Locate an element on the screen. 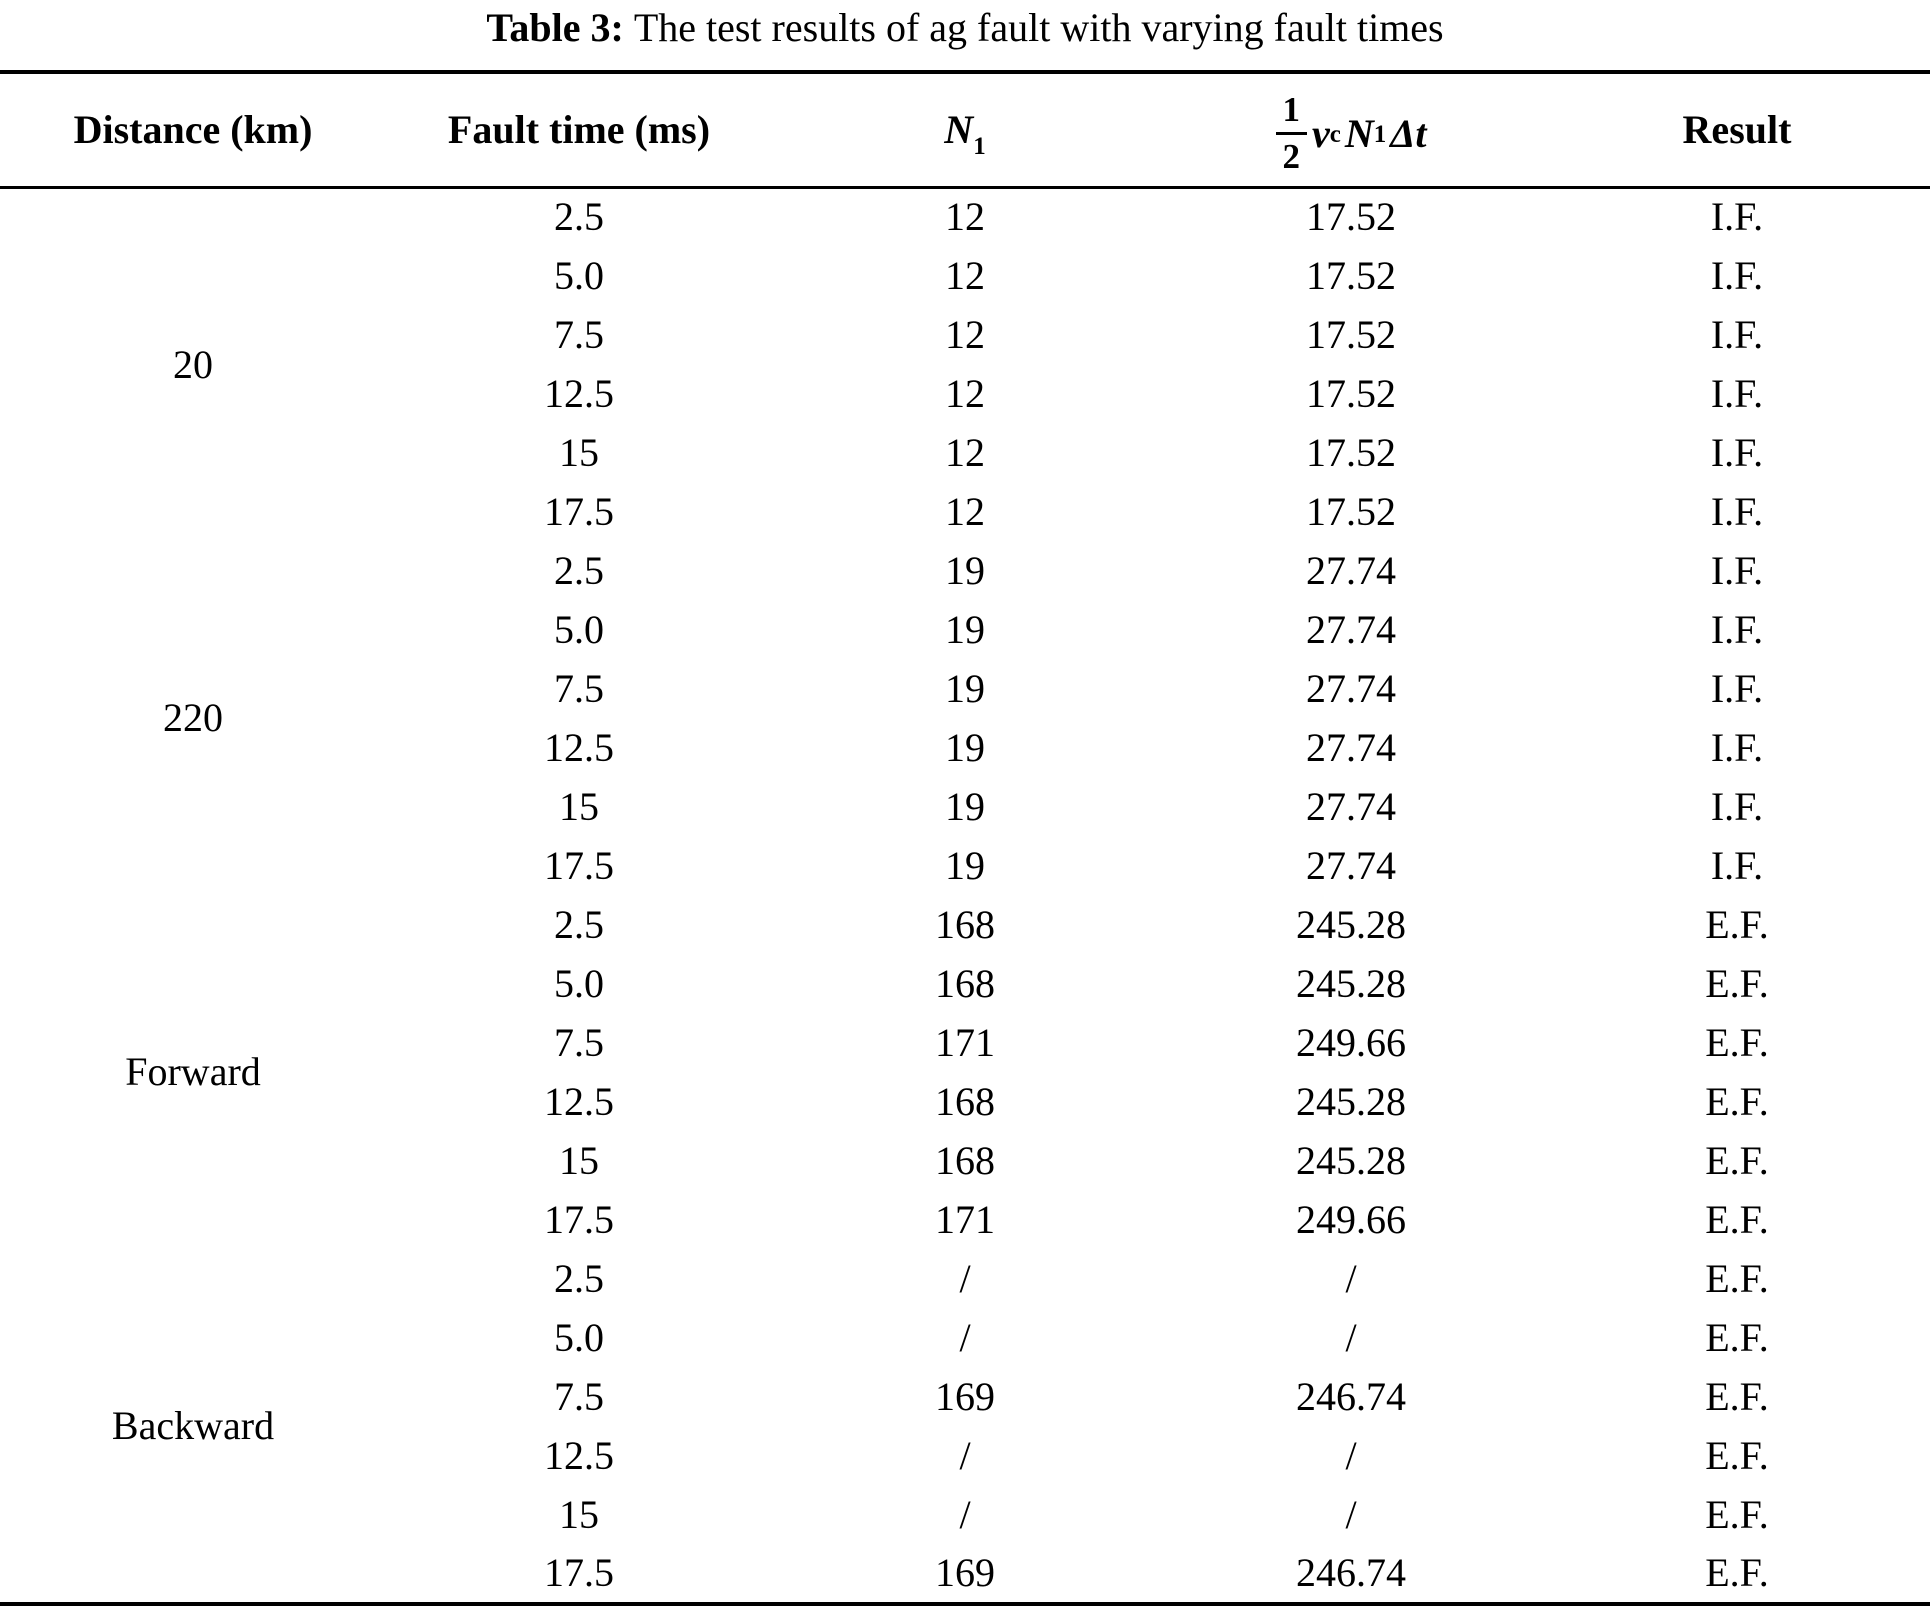  table-caption-label: Table 3: is located at coordinates (555, 27).